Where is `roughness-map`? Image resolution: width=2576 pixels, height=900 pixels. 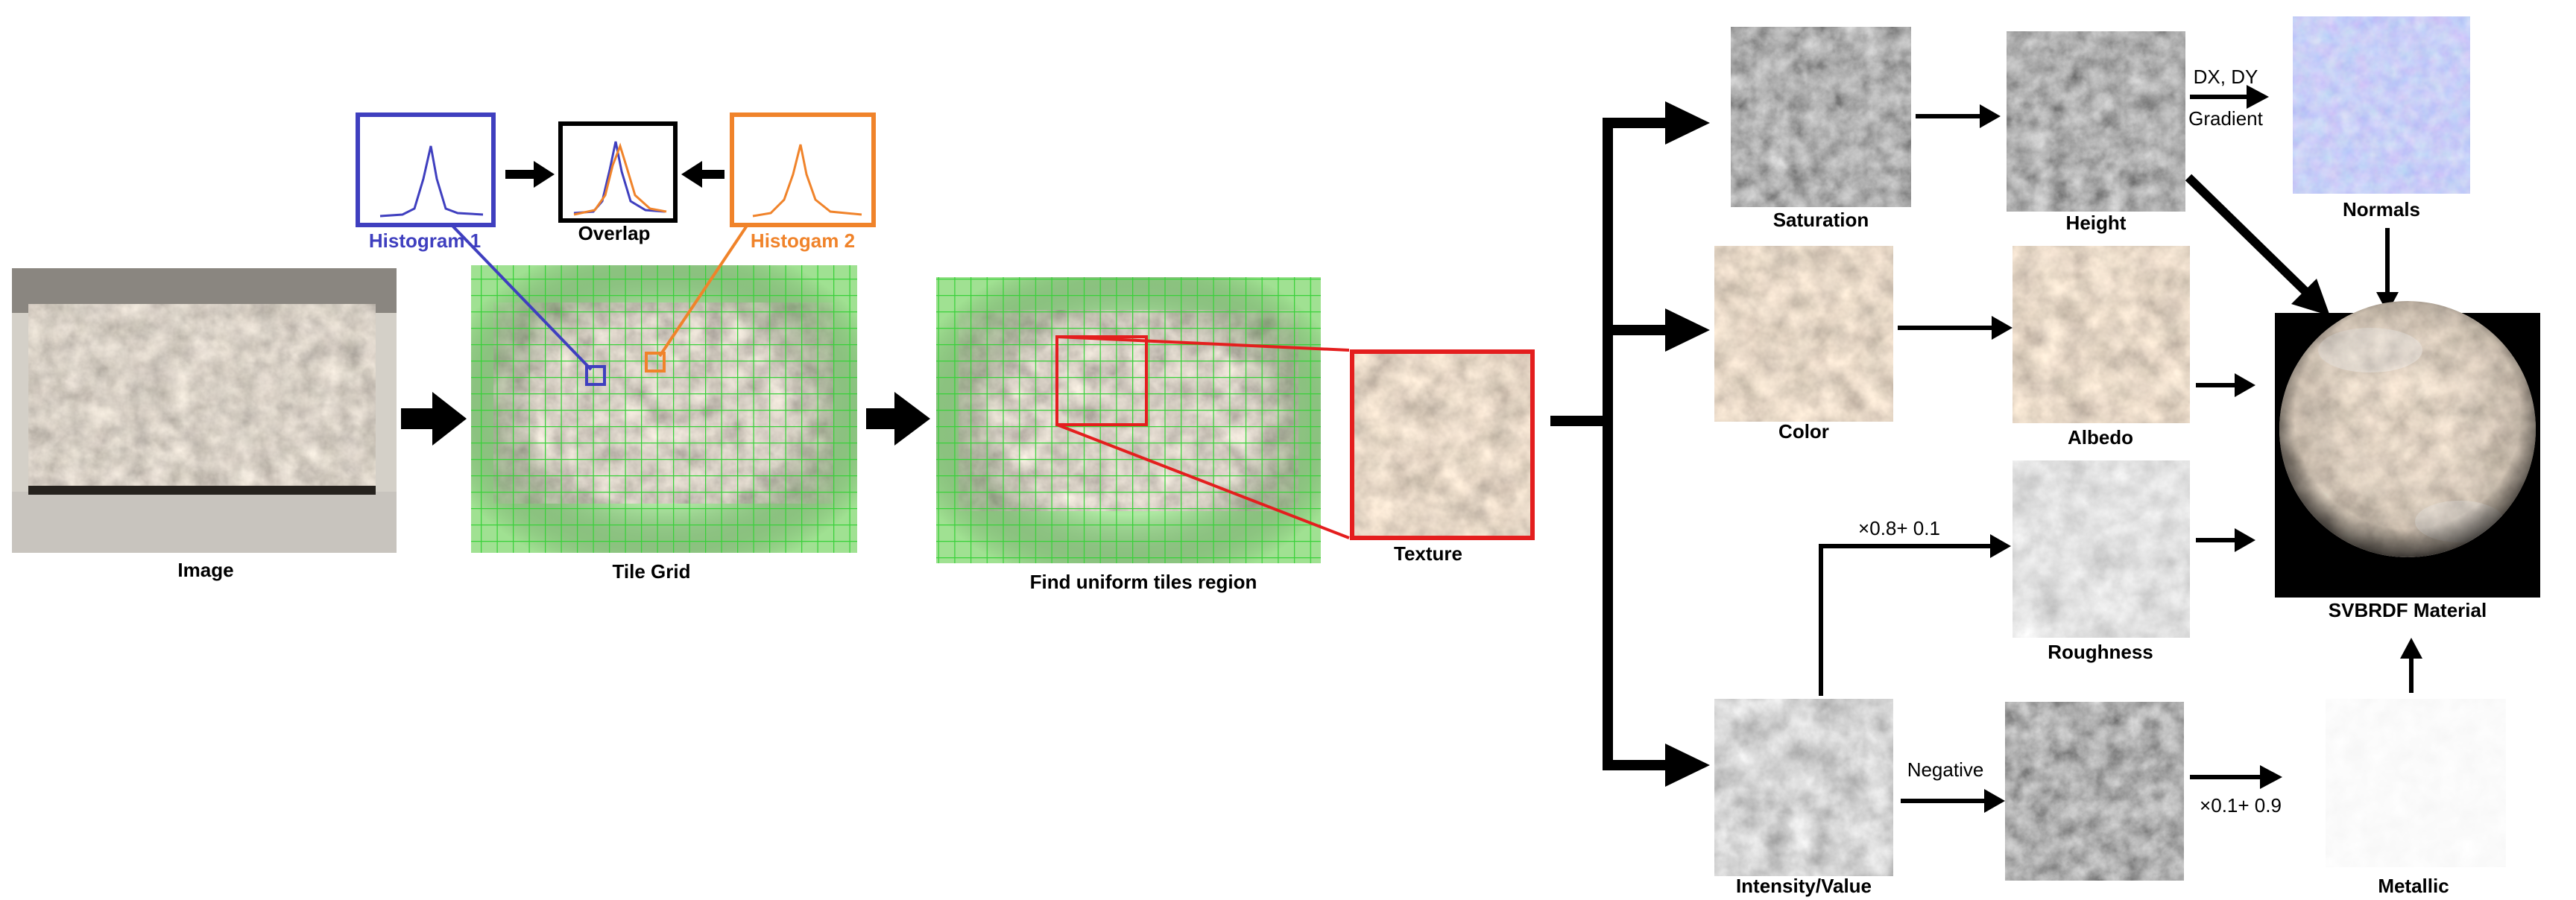
roughness-map is located at coordinates (2101, 549).